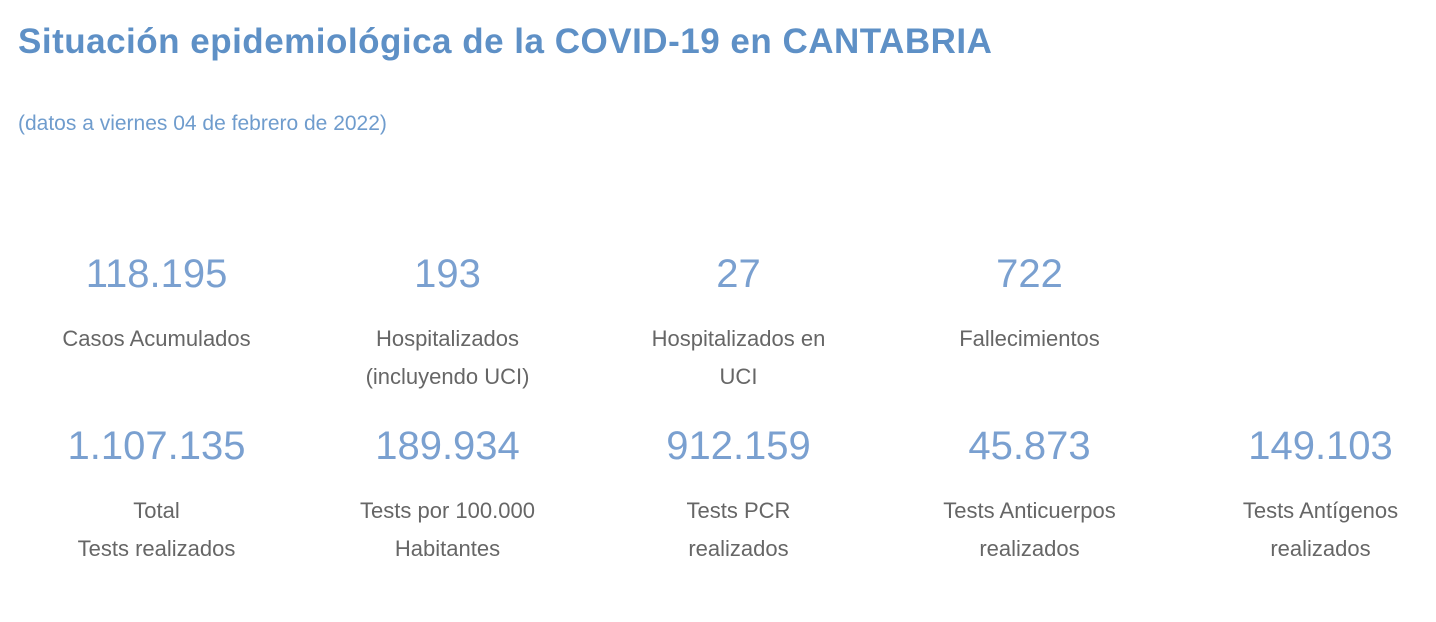 The image size is (1436, 622). I want to click on stat-card-tests-antigenos: 149.103 Tests Antígenos realizados, so click(1305, 496).